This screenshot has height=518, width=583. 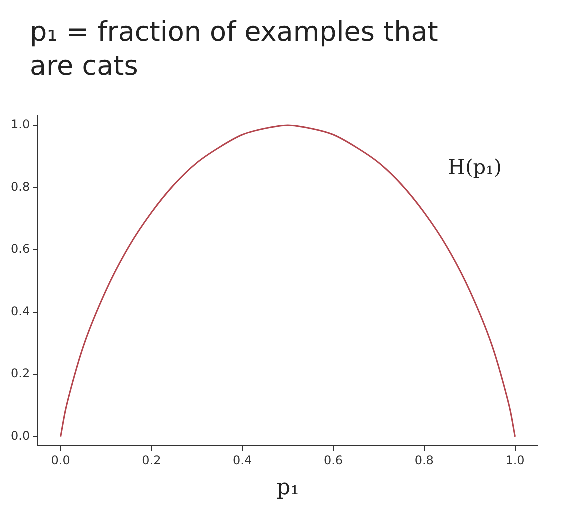 What do you see at coordinates (242, 461) in the screenshot?
I see `x-tick-label: 0.4` at bounding box center [242, 461].